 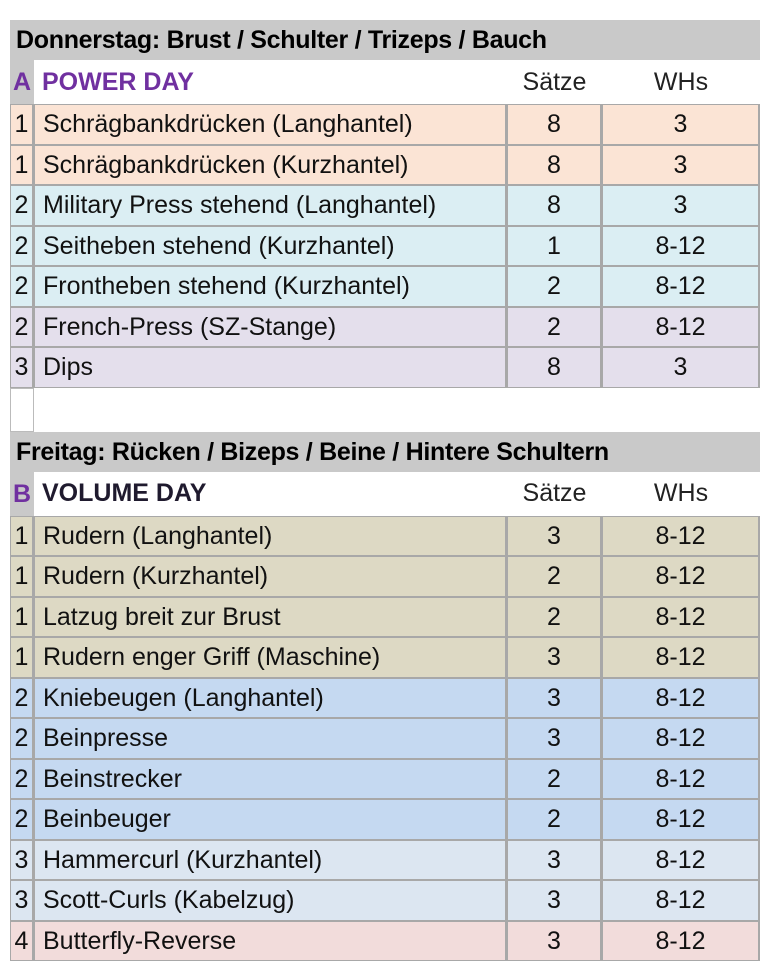 I want to click on exercise-name: Hammercurl (Kurzhantel), so click(x=270, y=860).